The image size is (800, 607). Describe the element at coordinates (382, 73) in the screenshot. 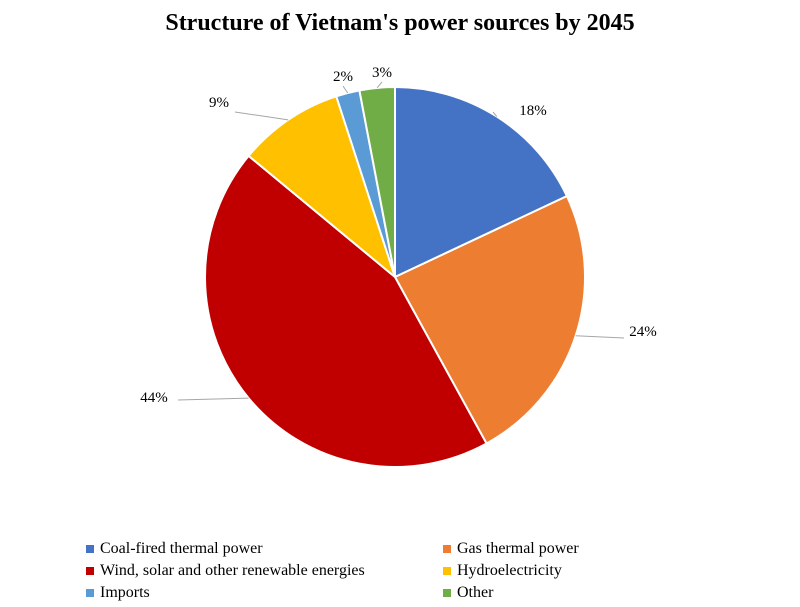

I see `data-label-other: 3%` at that location.